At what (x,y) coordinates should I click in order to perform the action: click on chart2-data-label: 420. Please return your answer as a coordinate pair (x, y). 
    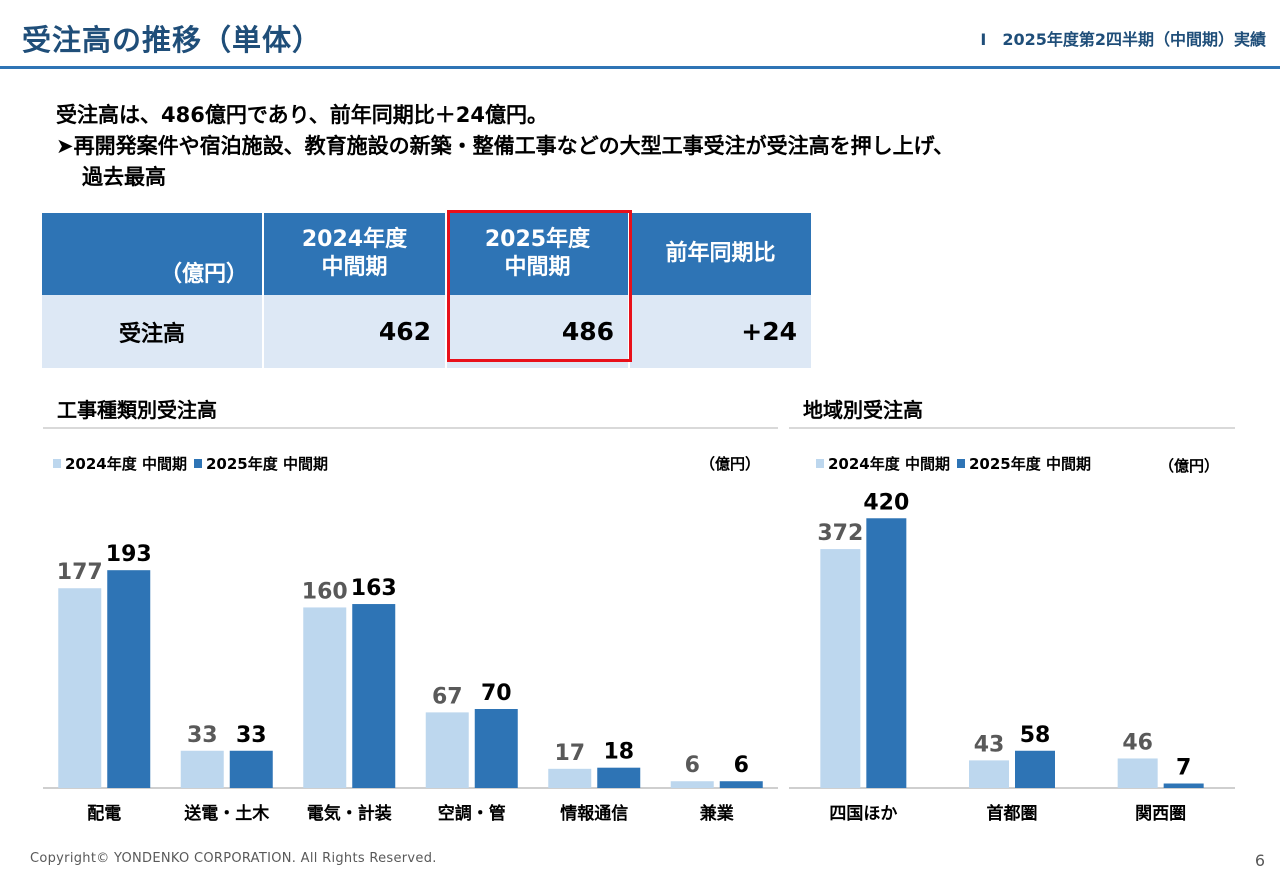
    Looking at the image, I should click on (886, 502).